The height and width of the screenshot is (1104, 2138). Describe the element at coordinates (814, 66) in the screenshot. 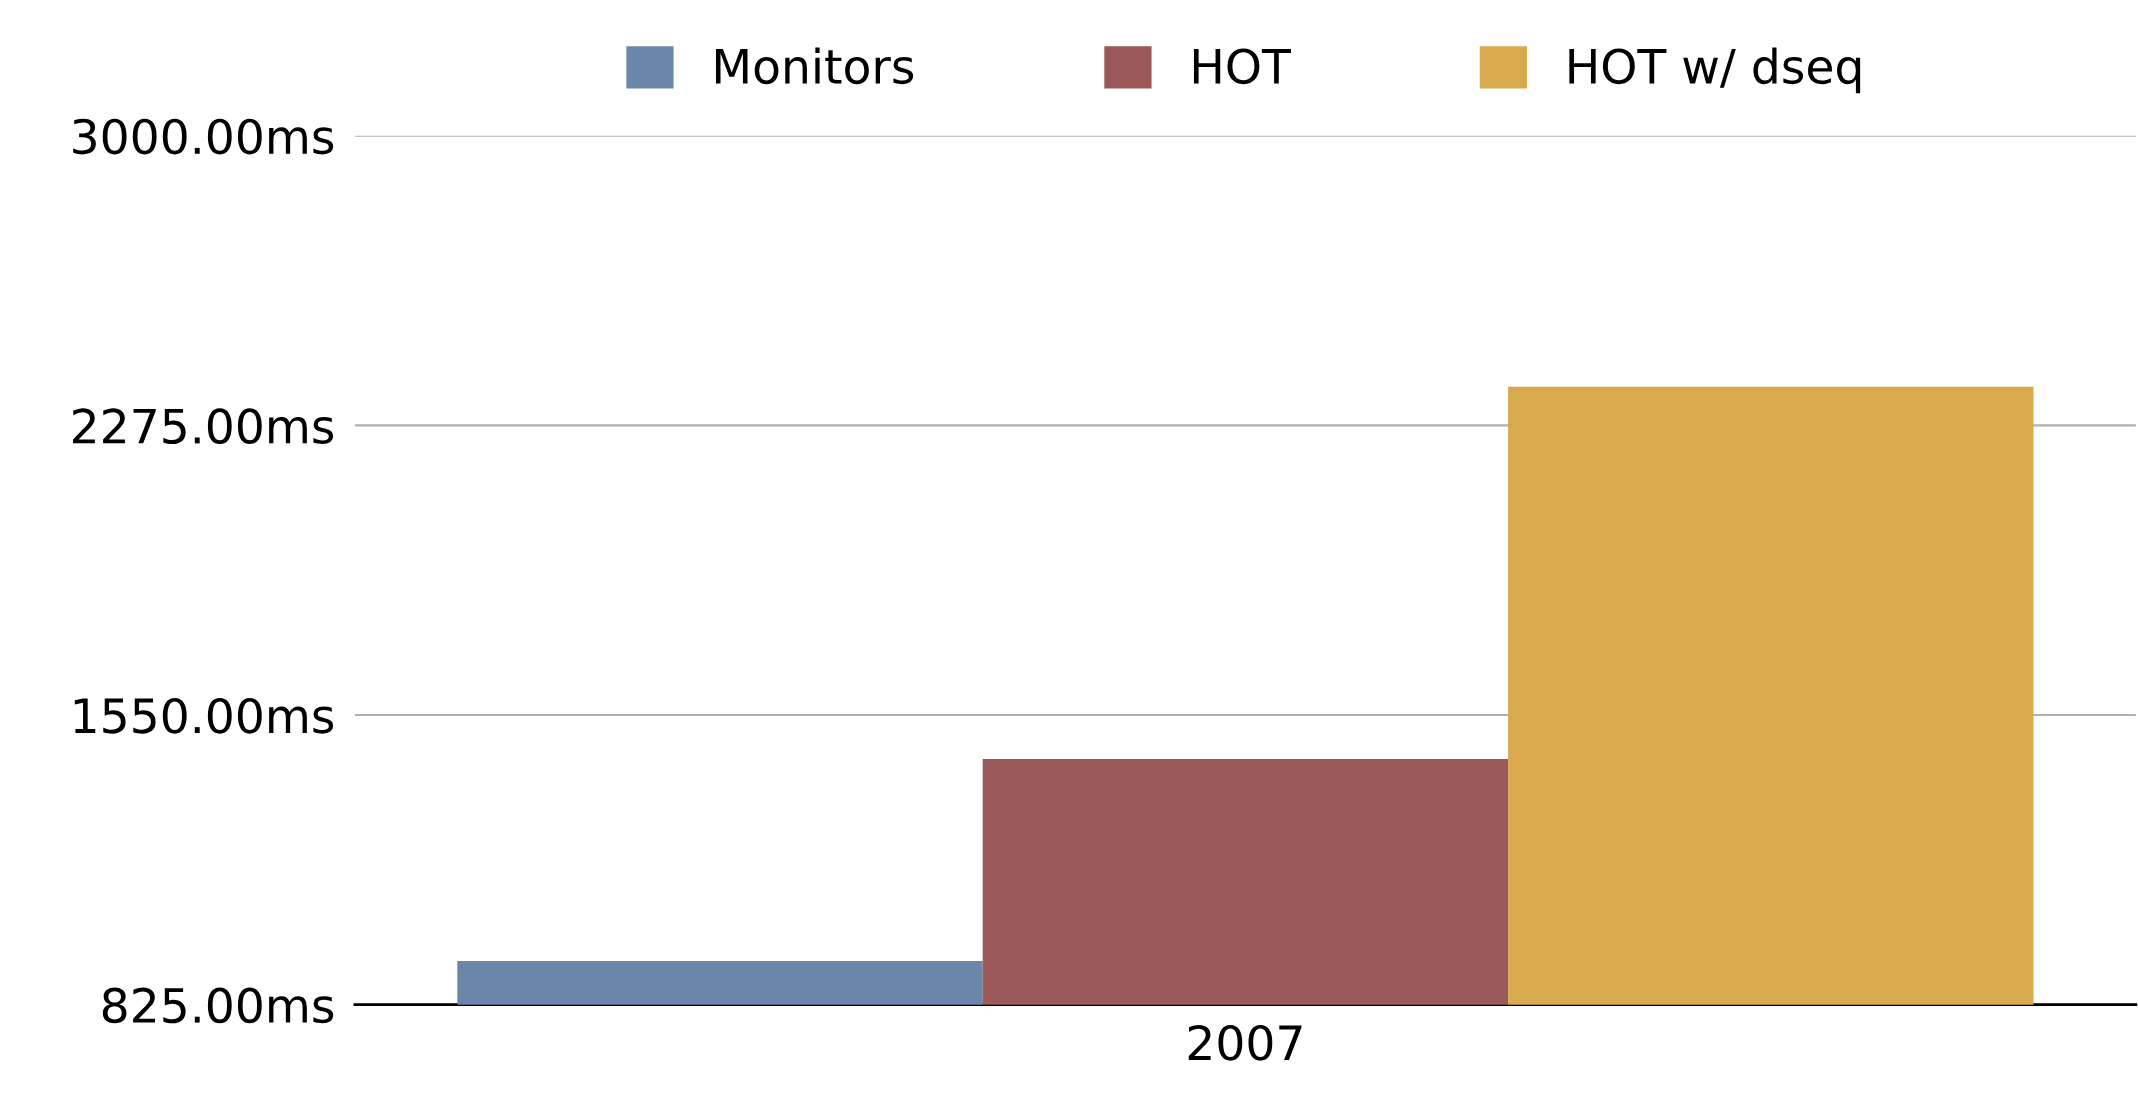

I see `legend-label: Monitors` at that location.